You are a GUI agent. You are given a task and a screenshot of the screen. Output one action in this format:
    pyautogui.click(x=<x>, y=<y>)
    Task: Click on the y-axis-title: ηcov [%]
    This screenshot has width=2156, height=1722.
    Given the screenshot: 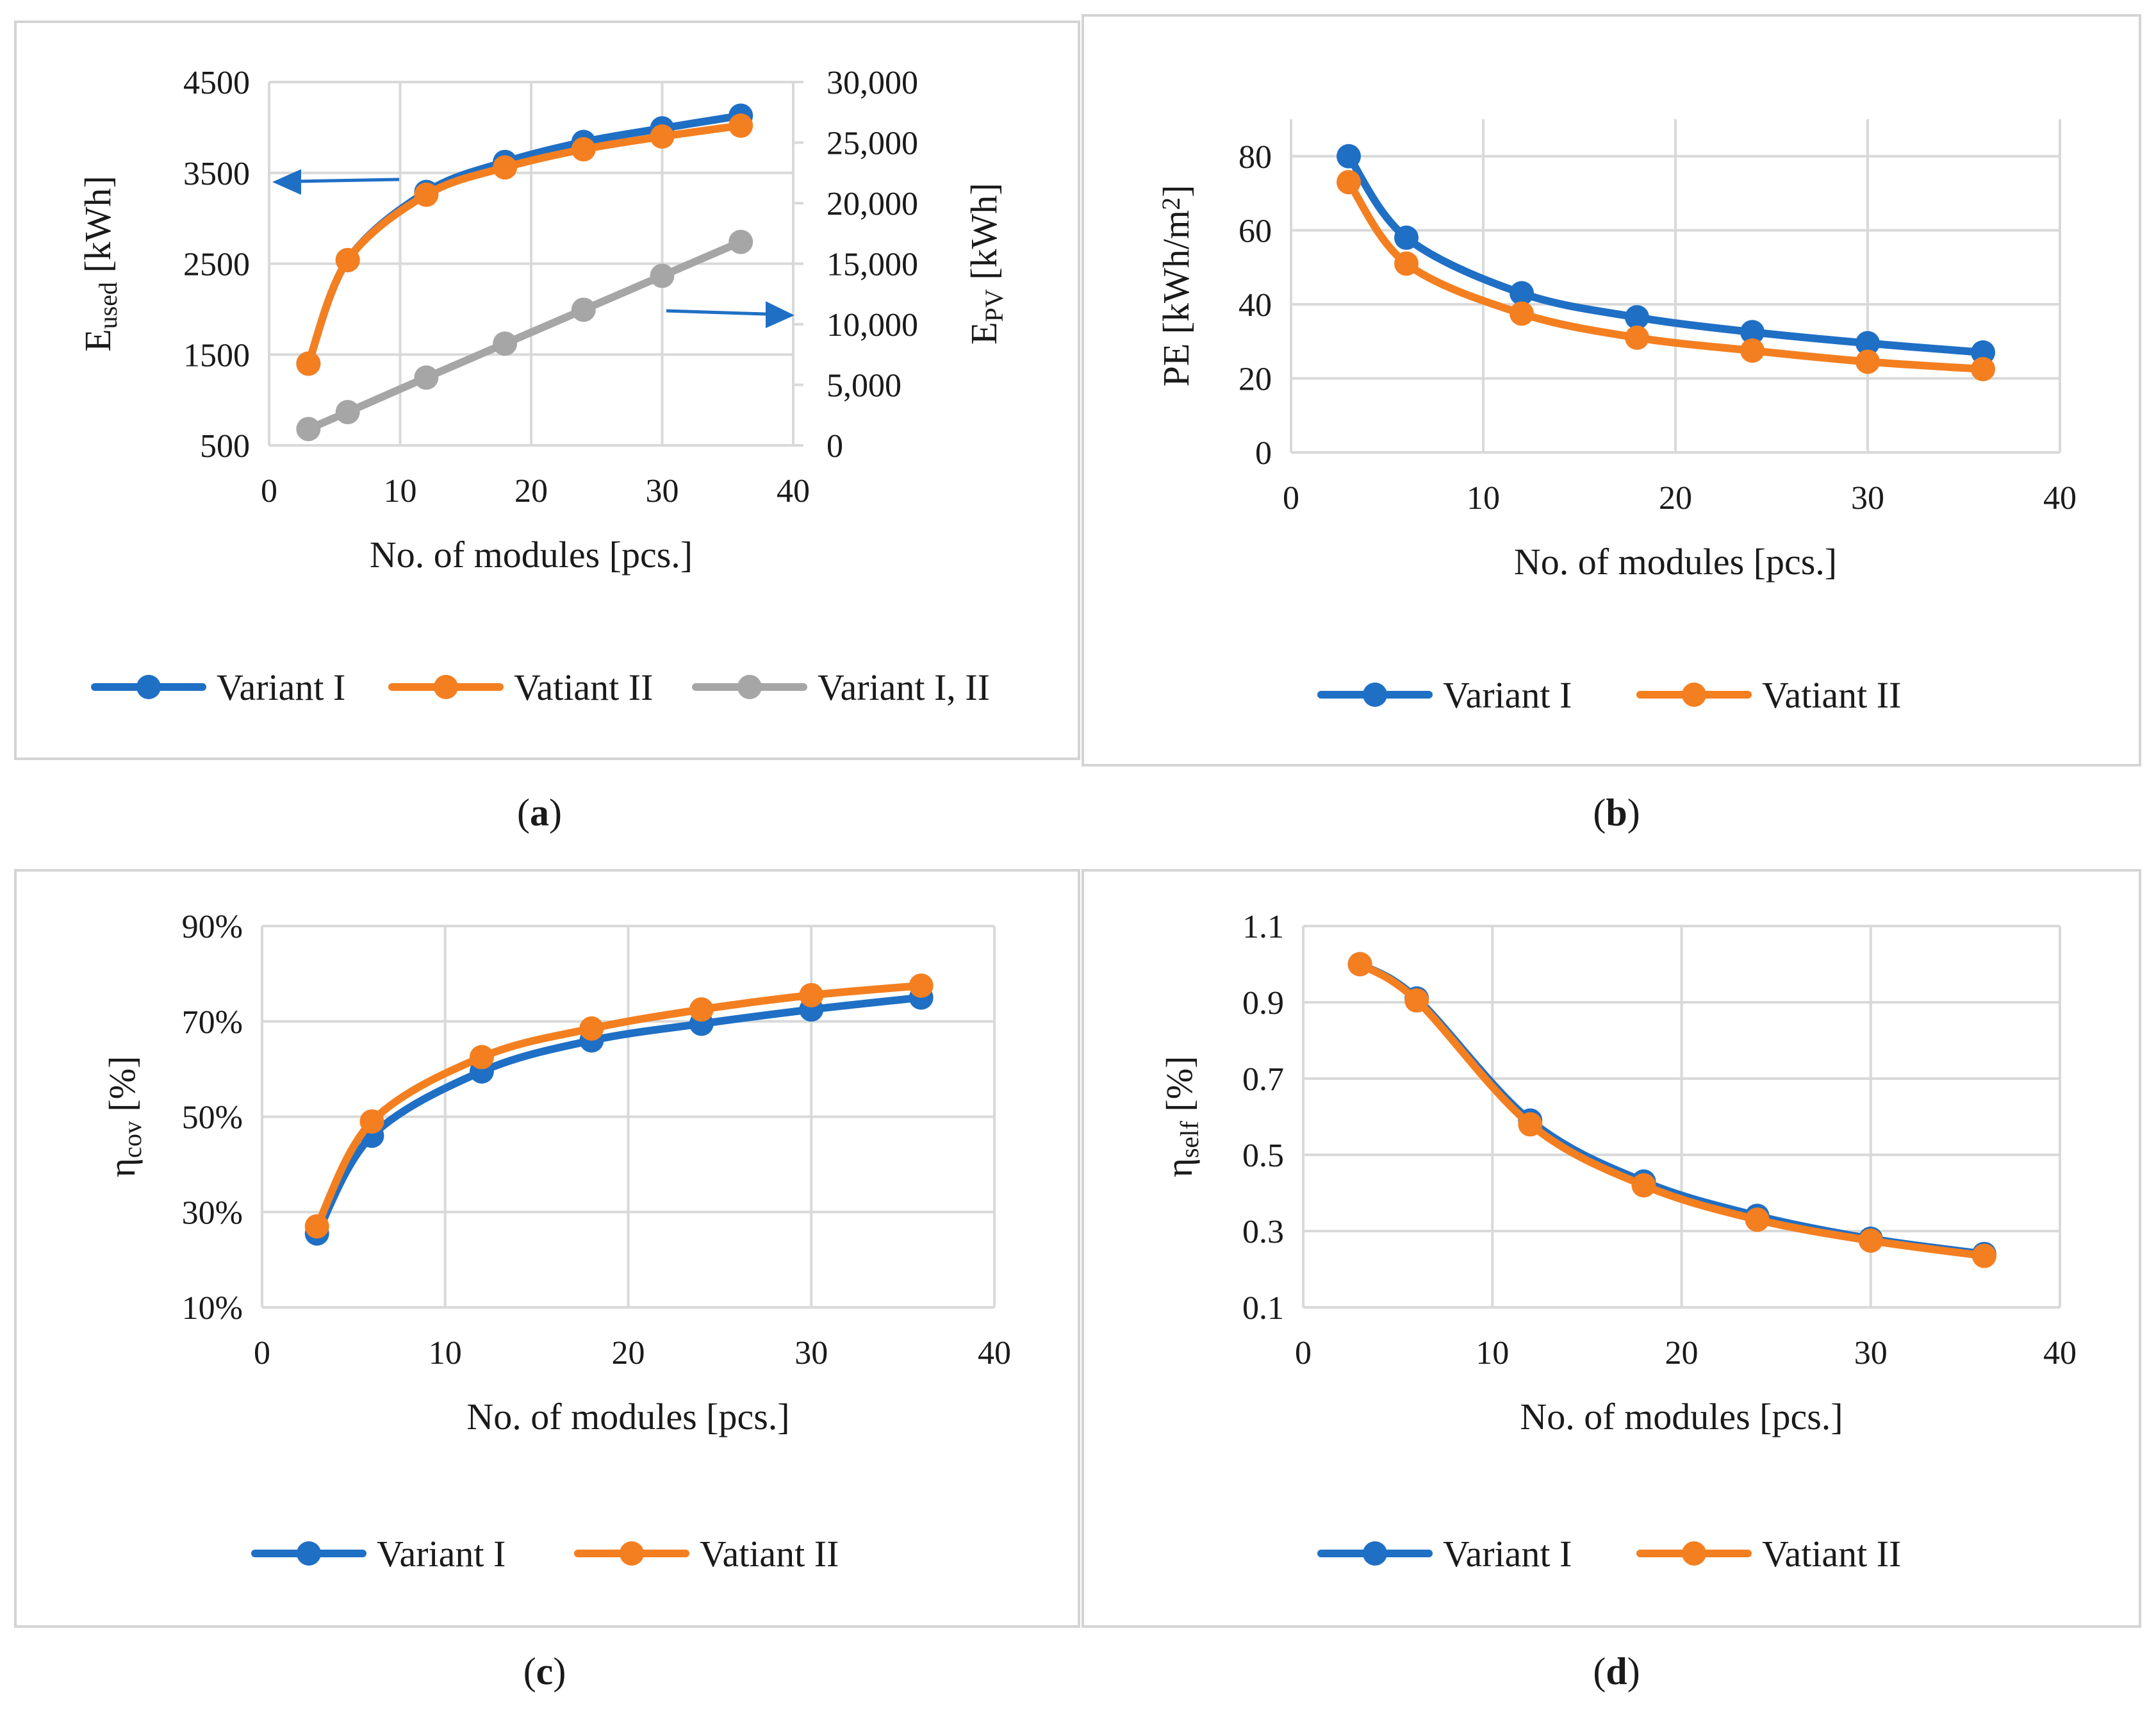 What is the action you would take?
    pyautogui.click(x=124, y=1117)
    